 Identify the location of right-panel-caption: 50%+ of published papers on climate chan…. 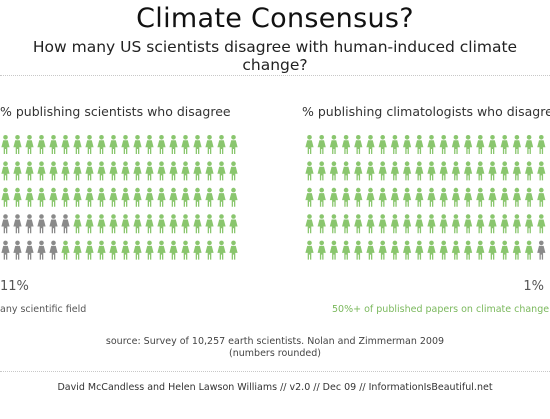
(441, 309).